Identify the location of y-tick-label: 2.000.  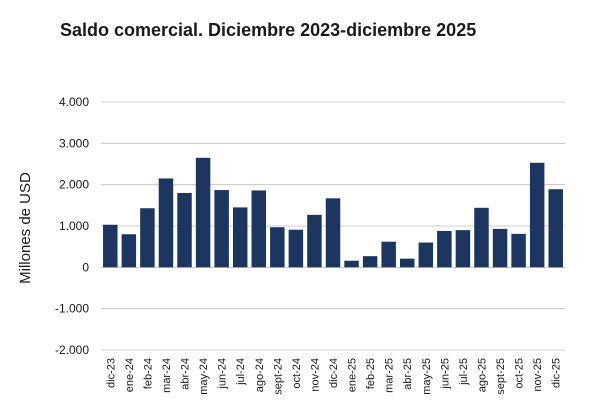
(74, 185).